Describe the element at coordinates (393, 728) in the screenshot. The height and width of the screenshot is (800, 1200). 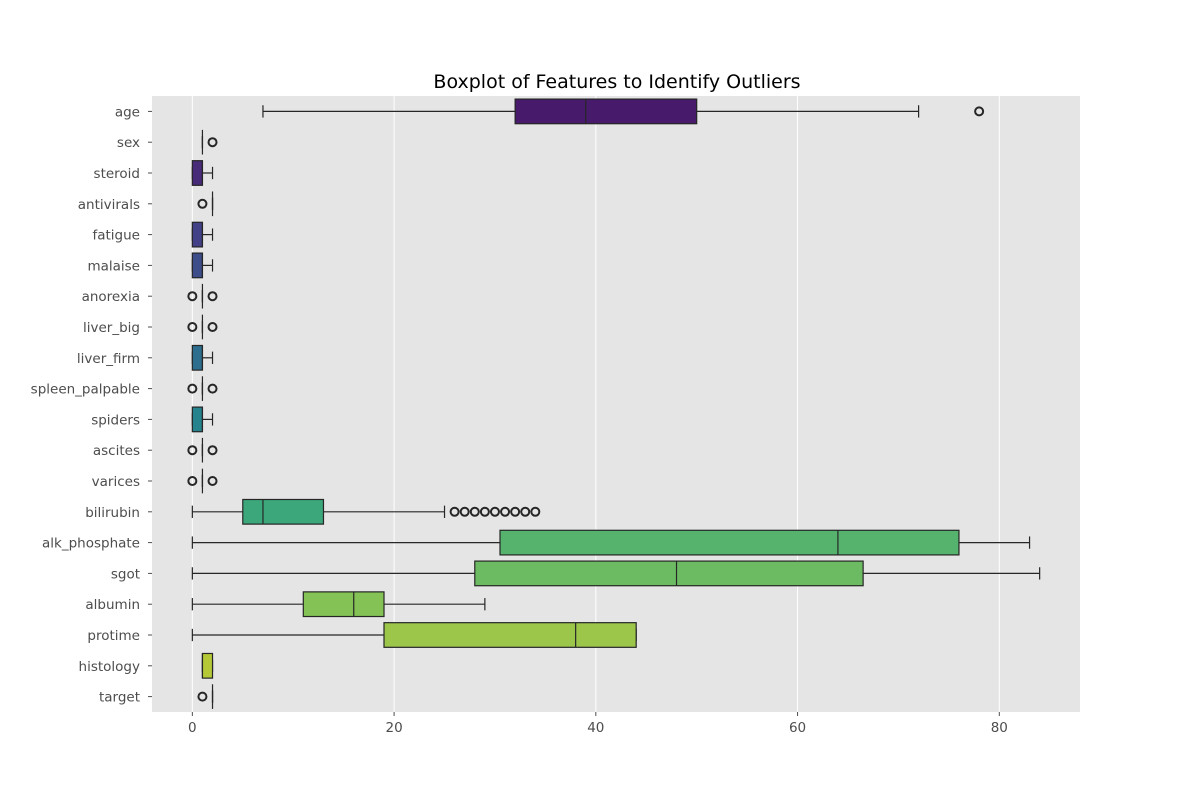
I see `x-tick-label: 20` at that location.